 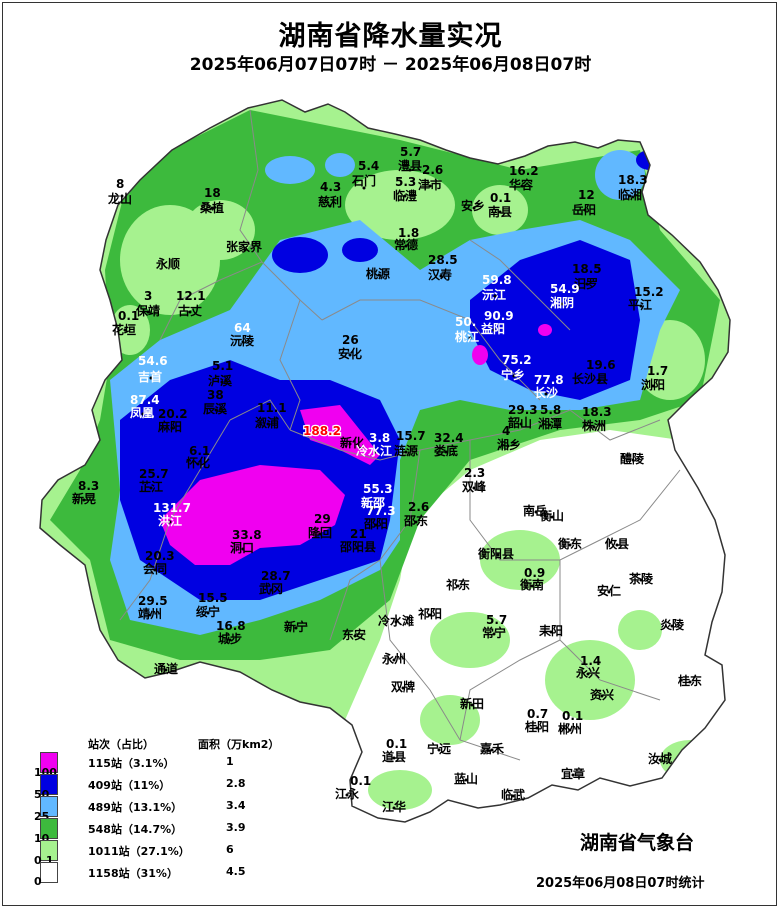 I want to click on place-name: 南岳, so click(x=535, y=510).